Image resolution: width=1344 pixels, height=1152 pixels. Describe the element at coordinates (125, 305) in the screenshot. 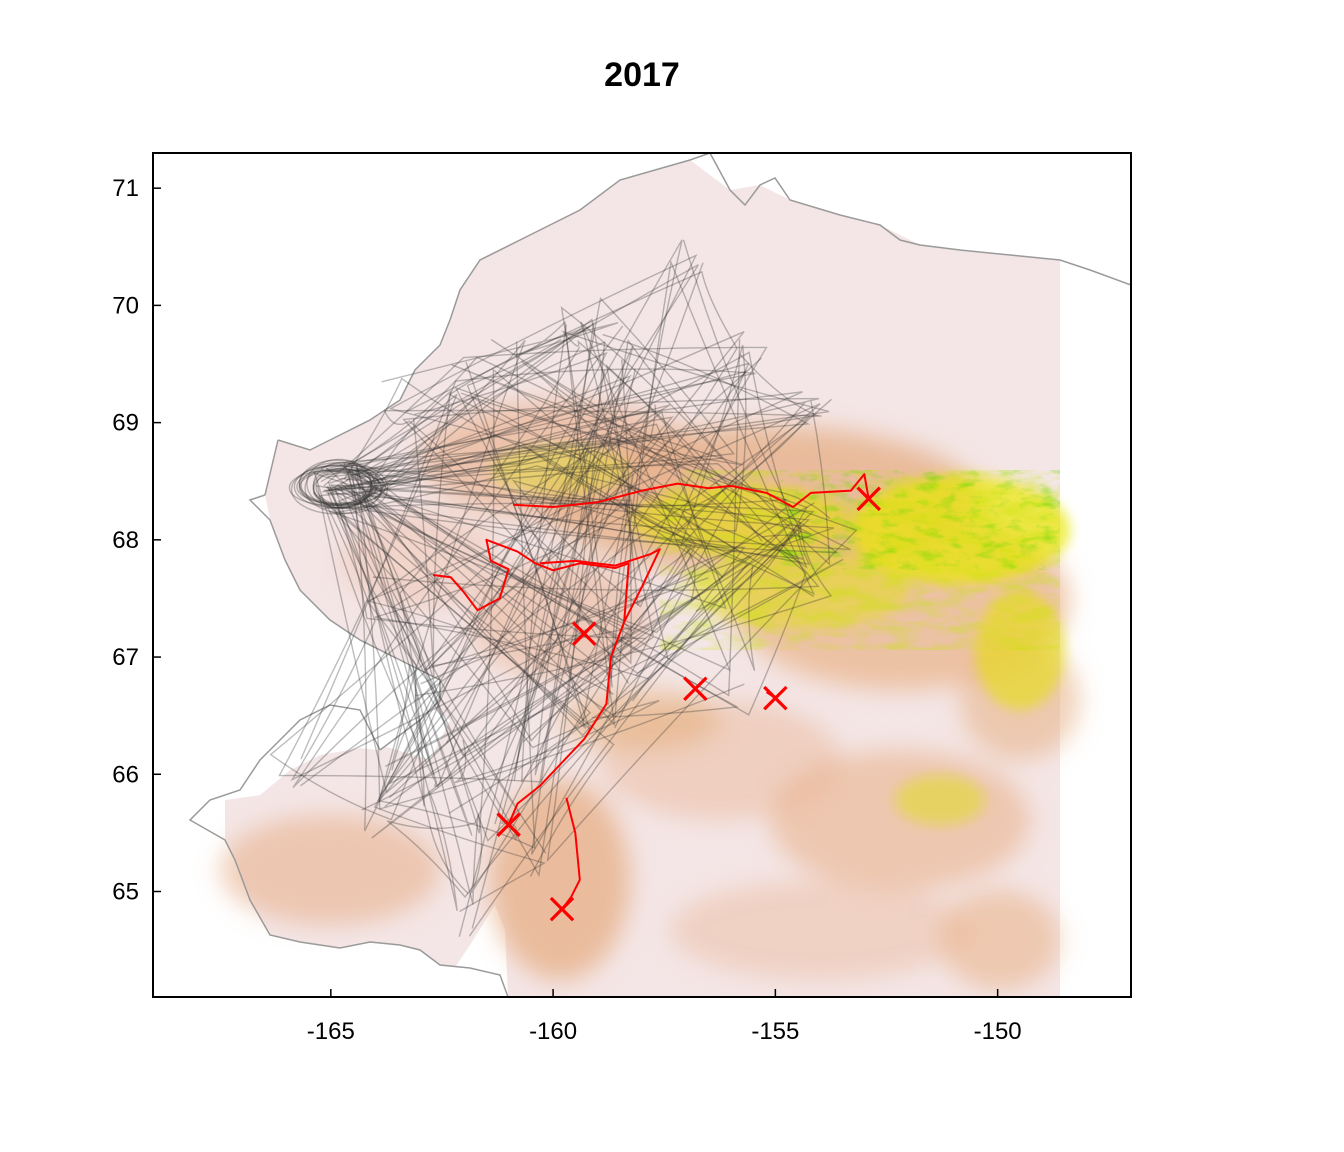

I see `y-tick-label: 70` at that location.